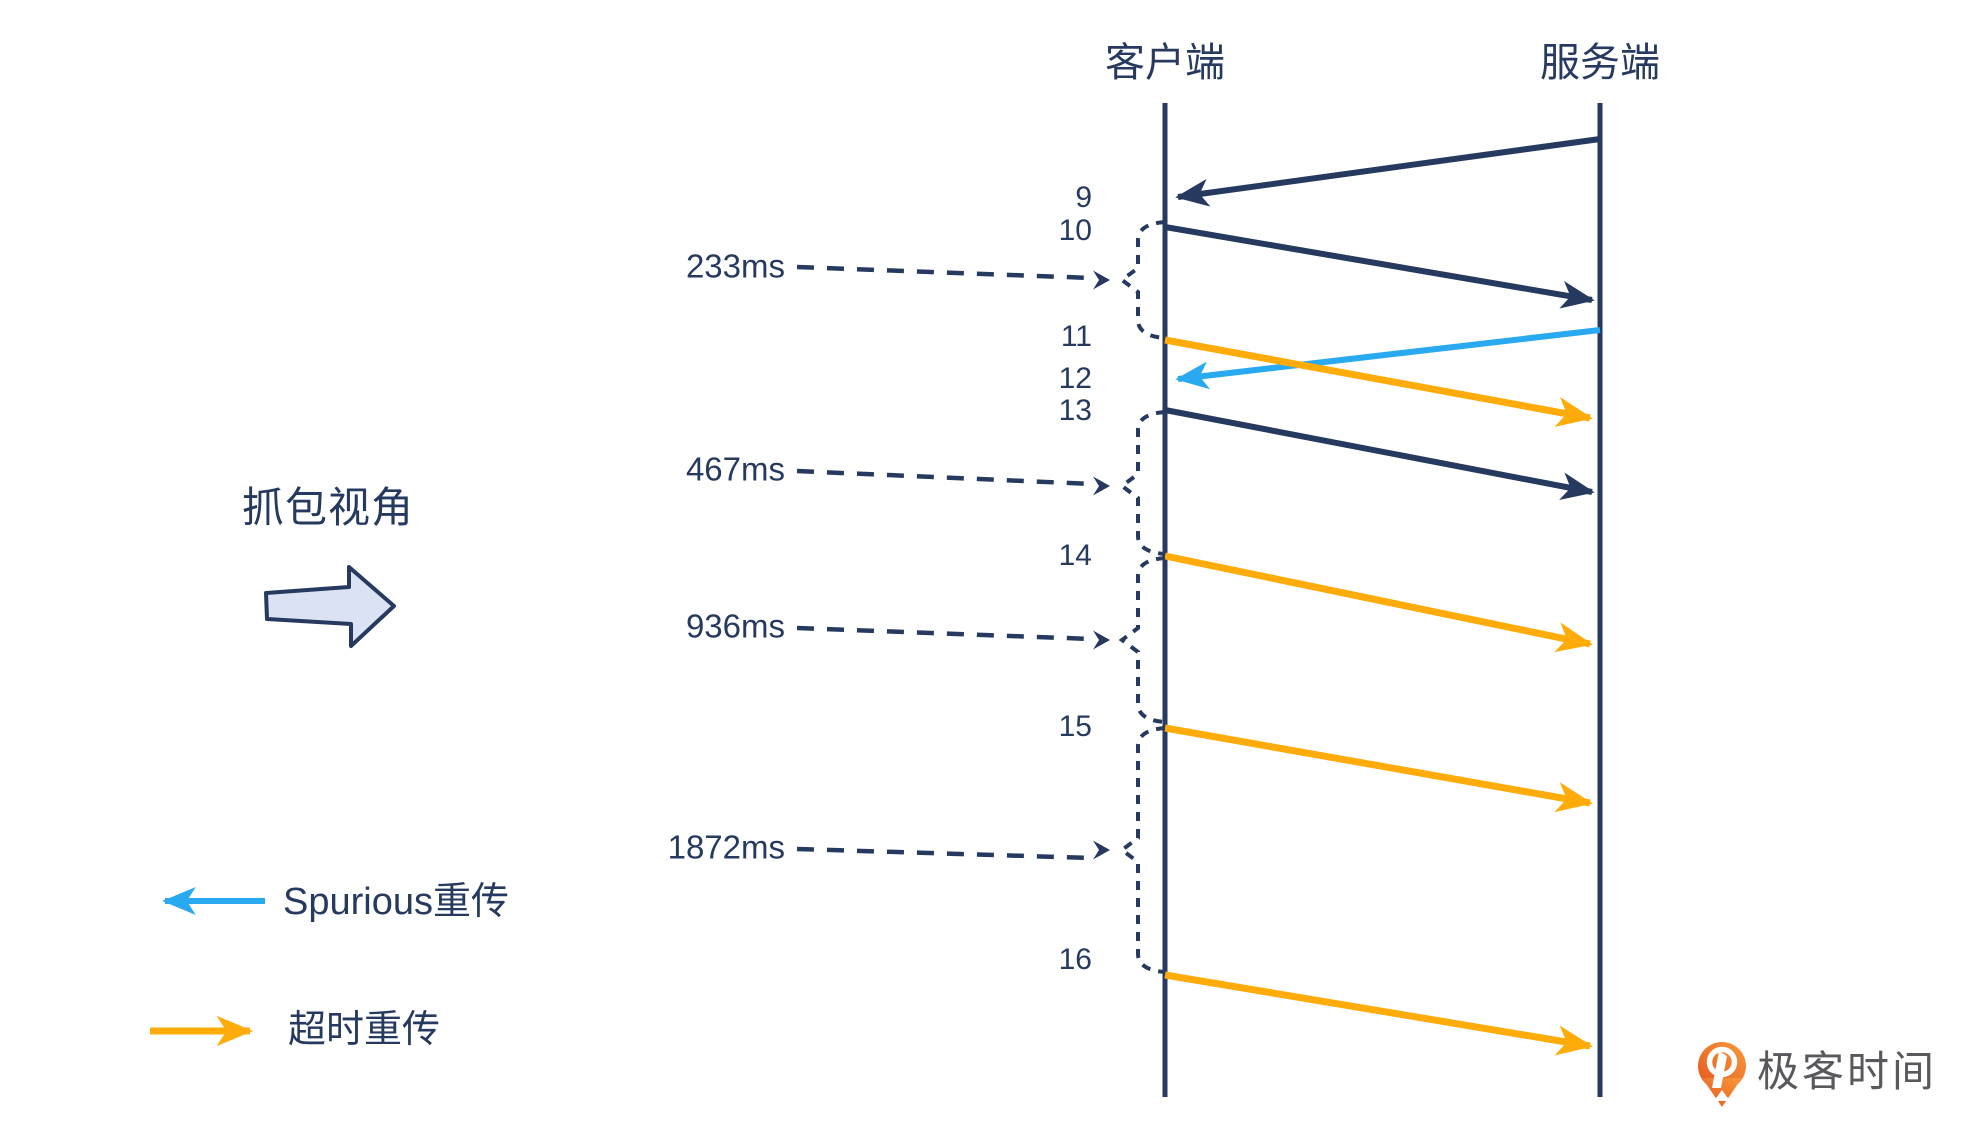 The image size is (1971, 1125). Describe the element at coordinates (1076, 336) in the screenshot. I see `seq-label-11: 11` at that location.